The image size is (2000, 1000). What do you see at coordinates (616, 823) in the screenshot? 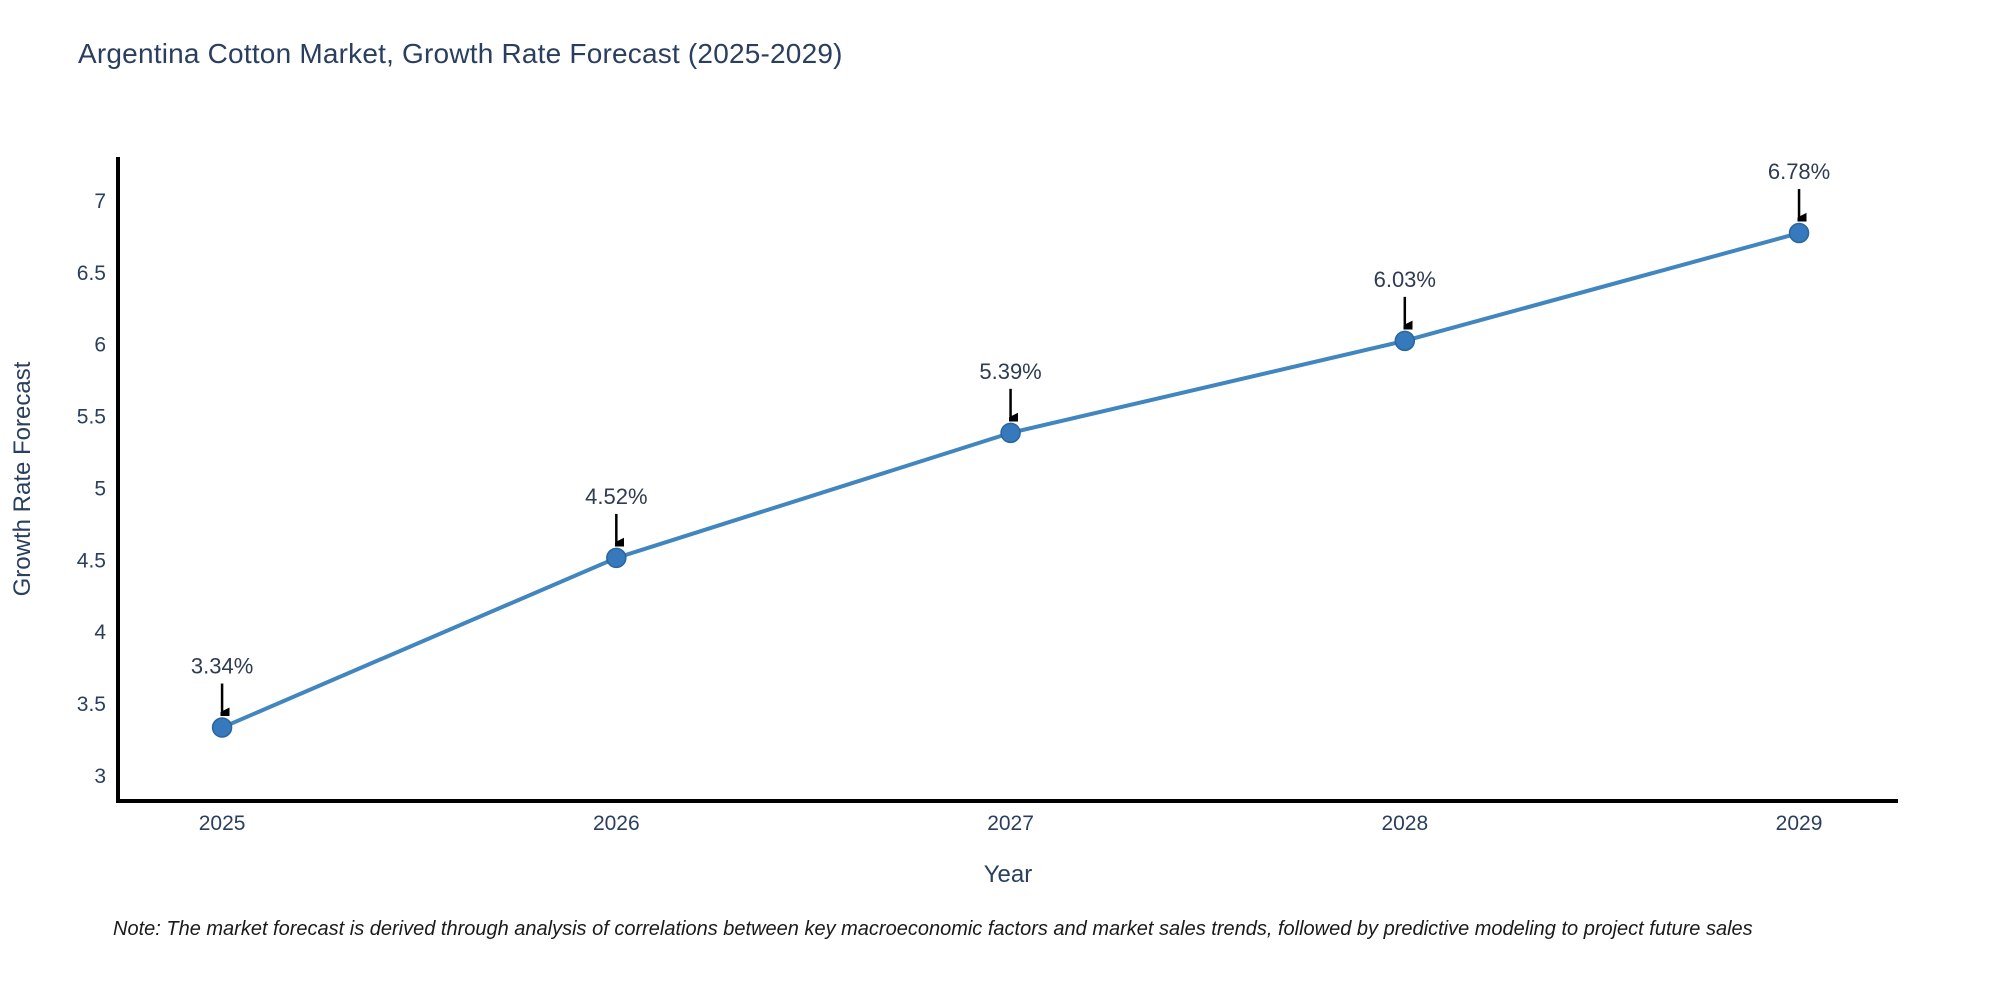
I see `x-tick-label: 2026` at bounding box center [616, 823].